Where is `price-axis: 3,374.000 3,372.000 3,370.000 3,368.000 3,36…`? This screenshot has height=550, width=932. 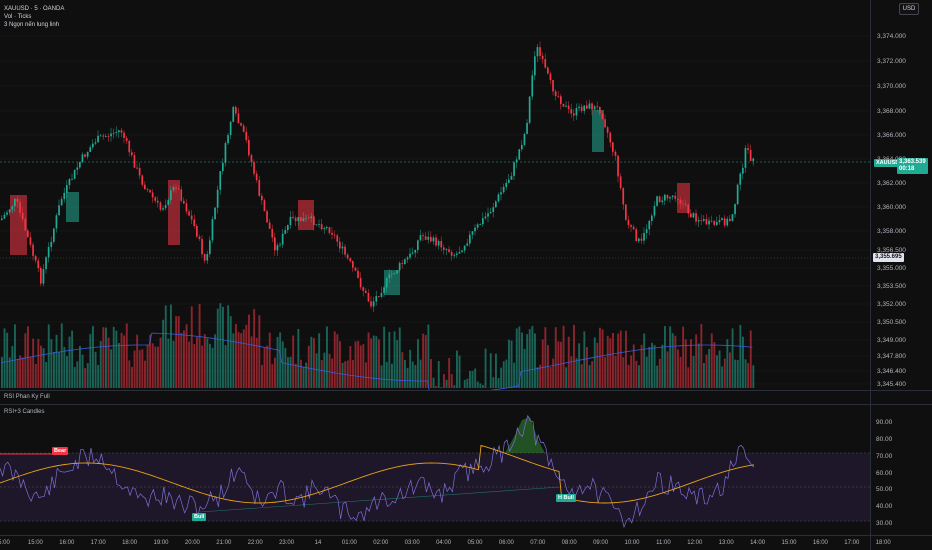
price-axis: 3,374.000 3,372.000 3,370.000 3,368.000 3,36… is located at coordinates (901, 275).